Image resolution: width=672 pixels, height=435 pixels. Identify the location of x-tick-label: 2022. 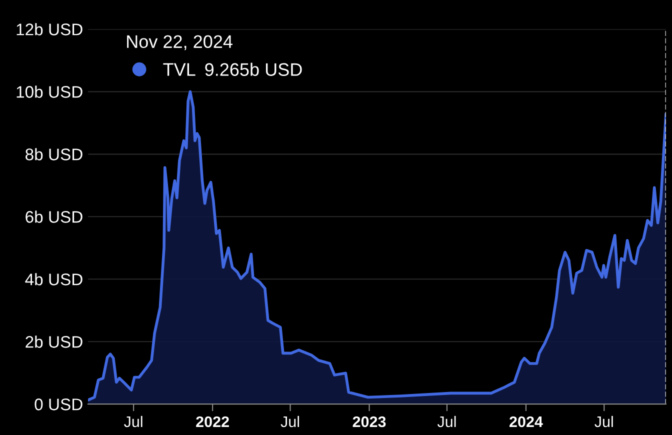
(212, 422).